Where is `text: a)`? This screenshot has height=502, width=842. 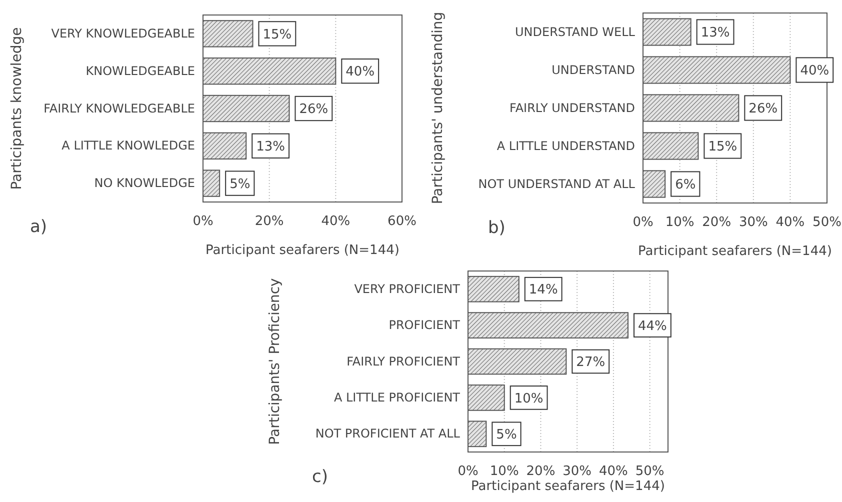
text: a) is located at coordinates (39, 227).